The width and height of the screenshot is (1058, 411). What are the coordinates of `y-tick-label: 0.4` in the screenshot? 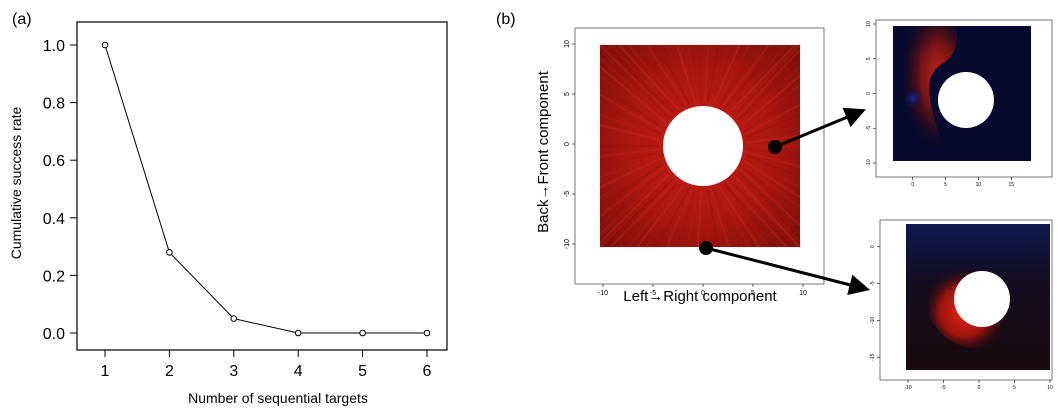 It's located at (54, 219).